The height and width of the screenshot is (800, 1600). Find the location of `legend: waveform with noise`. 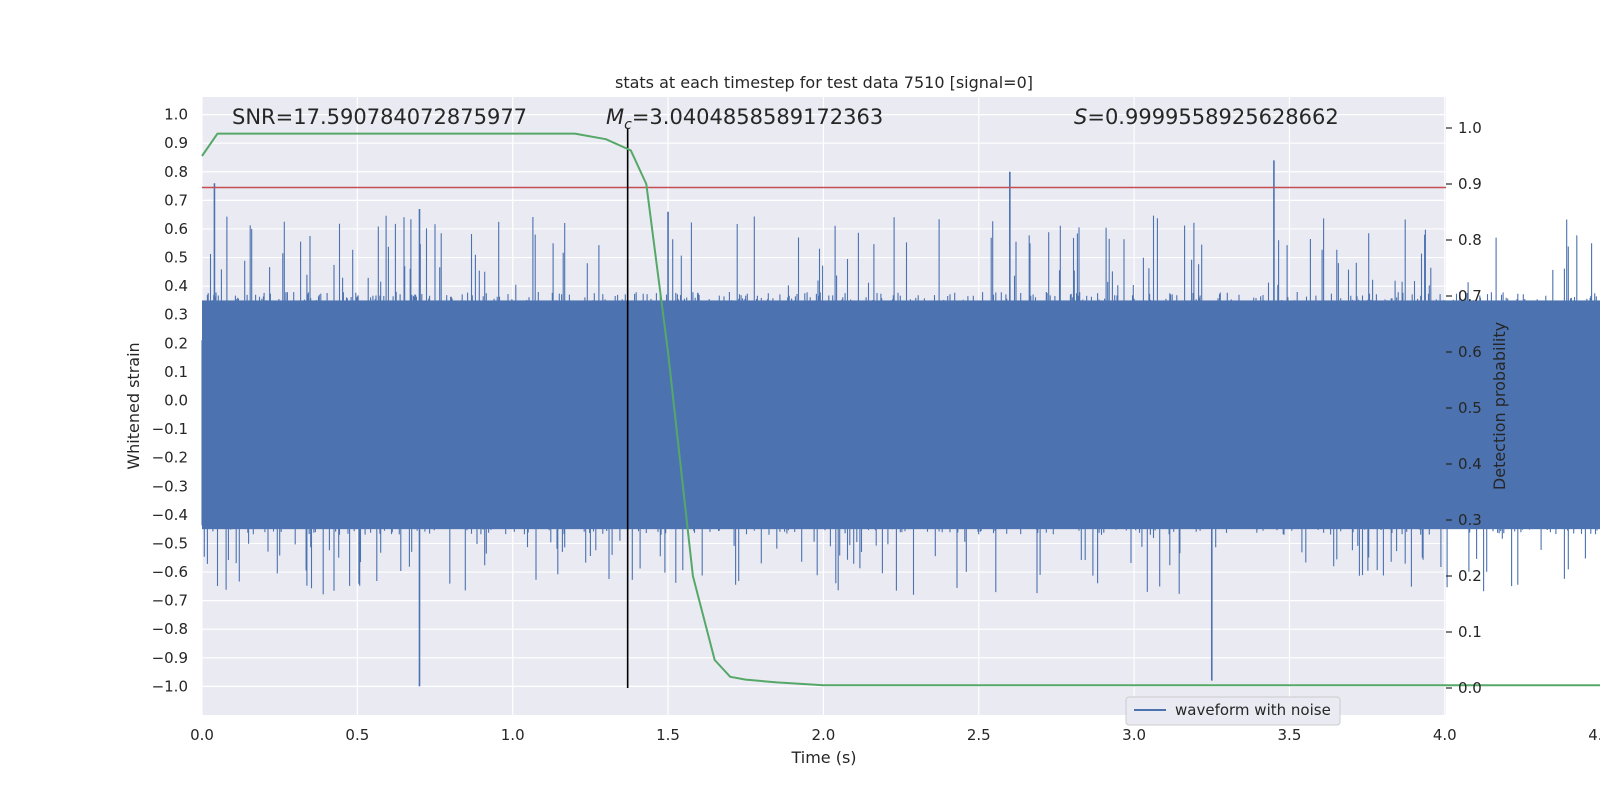

legend: waveform with noise is located at coordinates (1233, 711).